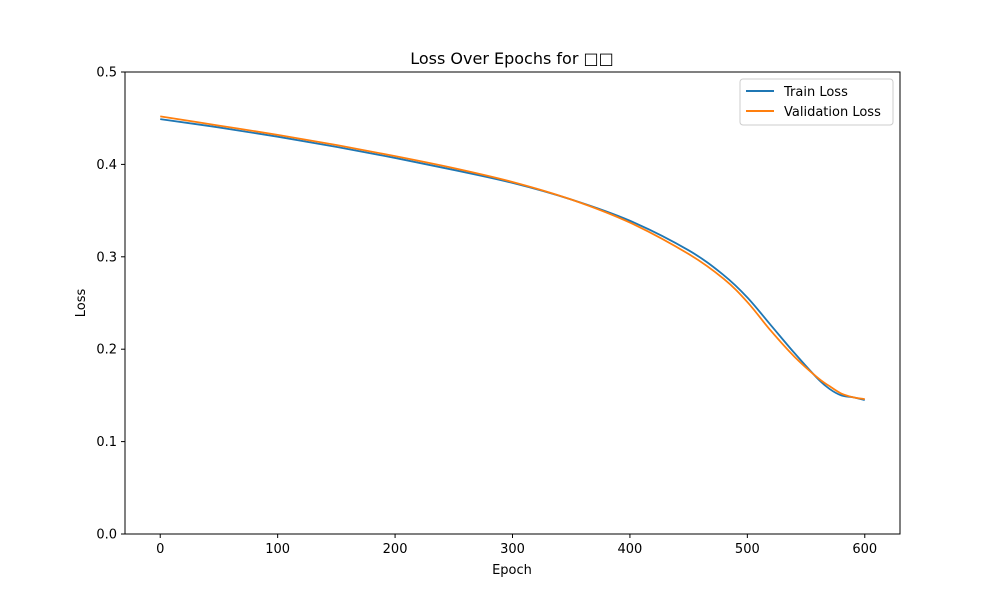 This screenshot has height=600, width=1000. I want to click on y-axis-label: Loss, so click(81, 303).